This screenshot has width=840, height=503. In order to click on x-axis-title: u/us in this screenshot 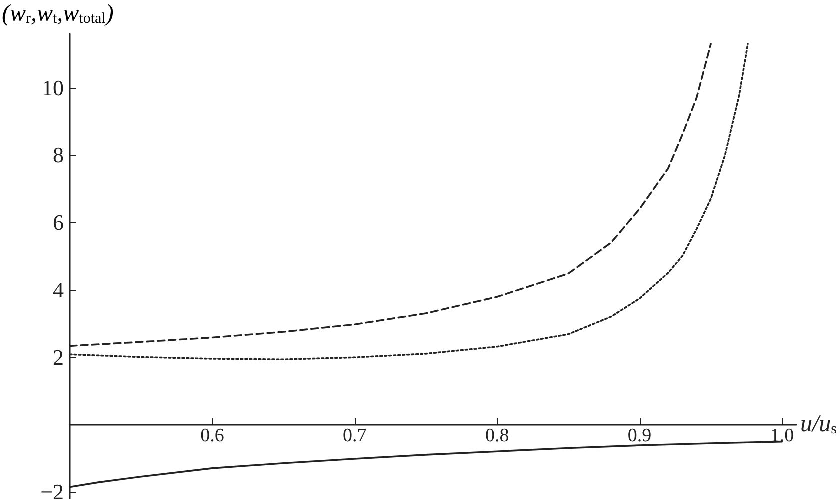, I will do `click(819, 424)`.